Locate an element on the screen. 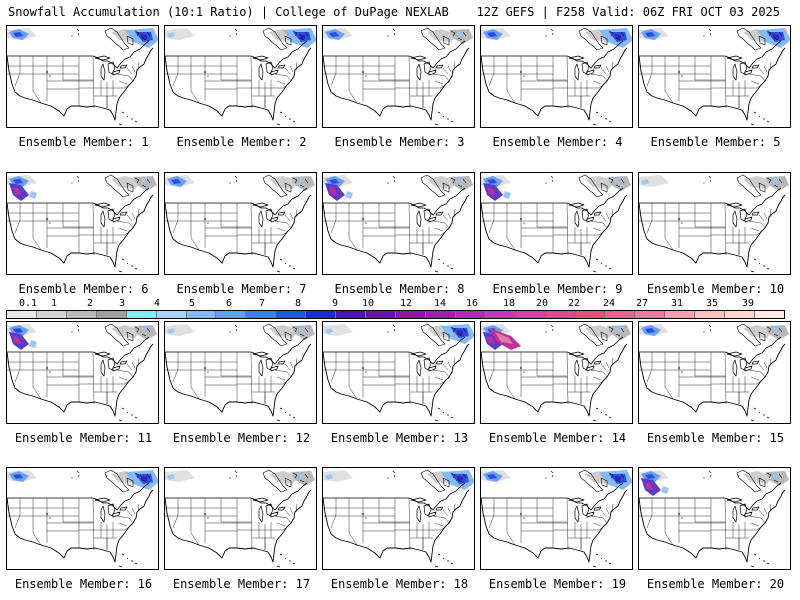  ensemble-member-label: Ensemble Member: 9 is located at coordinates (557, 289).